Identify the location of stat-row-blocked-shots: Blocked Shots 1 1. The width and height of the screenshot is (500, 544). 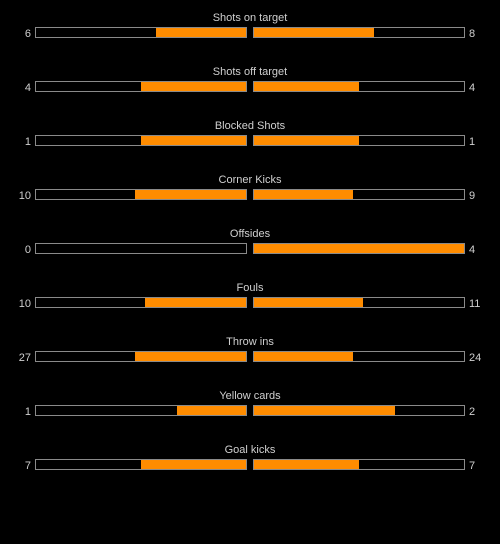
(250, 145).